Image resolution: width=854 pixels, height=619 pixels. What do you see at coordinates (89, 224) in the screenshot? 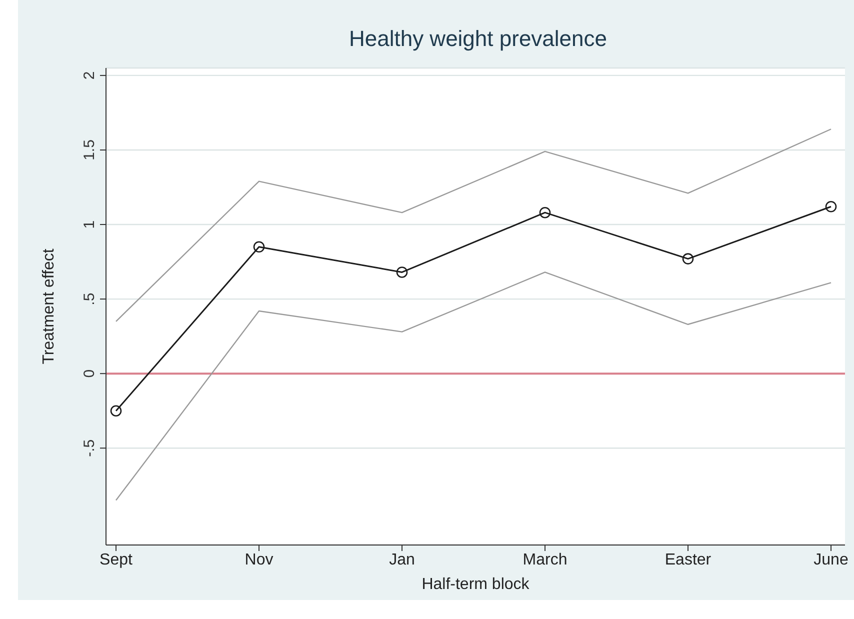
I see `y-tick-label: 1` at bounding box center [89, 224].